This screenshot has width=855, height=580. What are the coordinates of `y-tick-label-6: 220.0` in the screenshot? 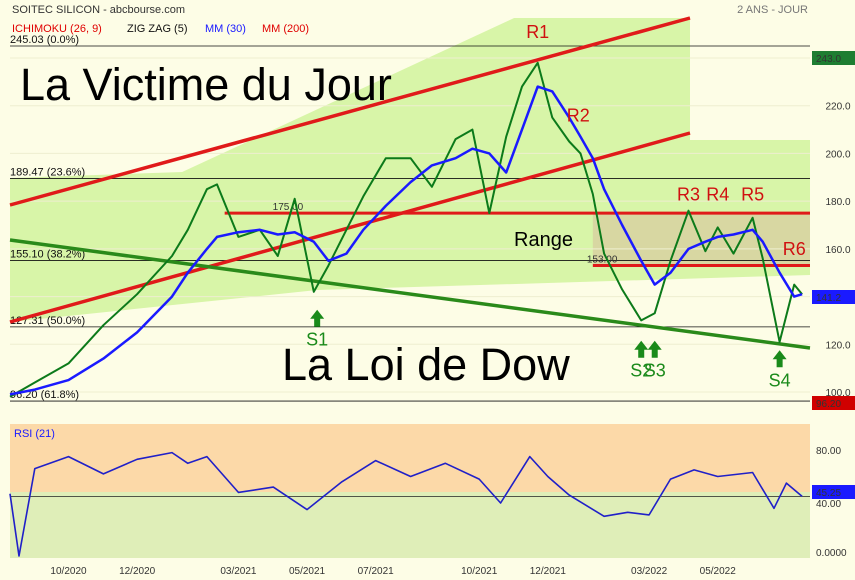 It's located at (837, 107).